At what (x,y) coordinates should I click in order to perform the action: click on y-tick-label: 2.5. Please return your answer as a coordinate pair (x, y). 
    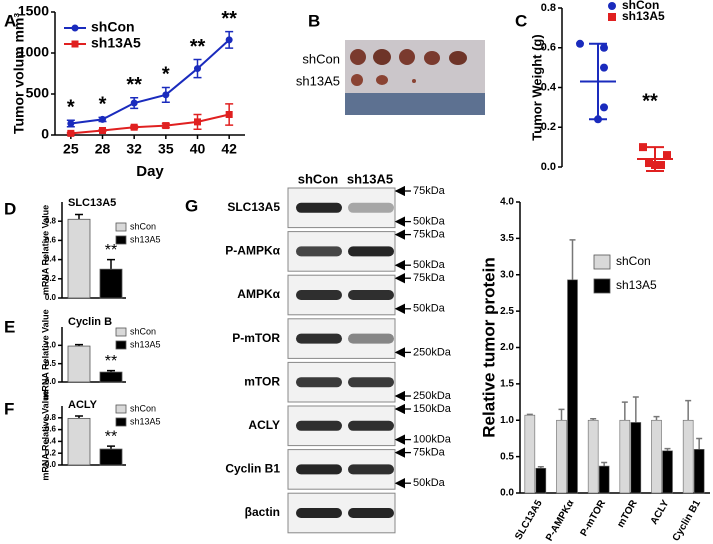
    Looking at the image, I should click on (507, 311).